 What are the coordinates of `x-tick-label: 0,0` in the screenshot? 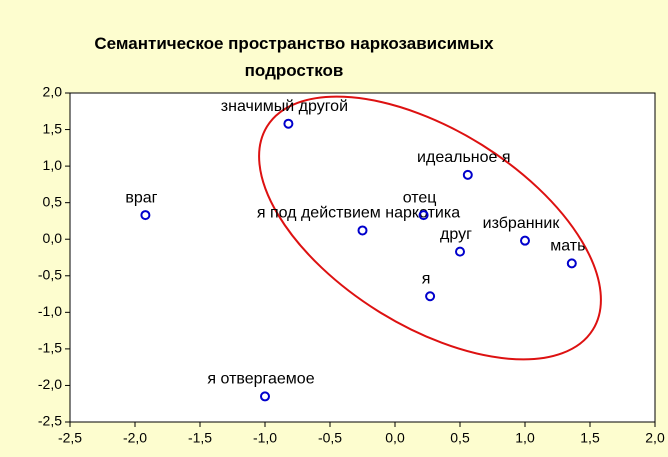 It's located at (395, 438).